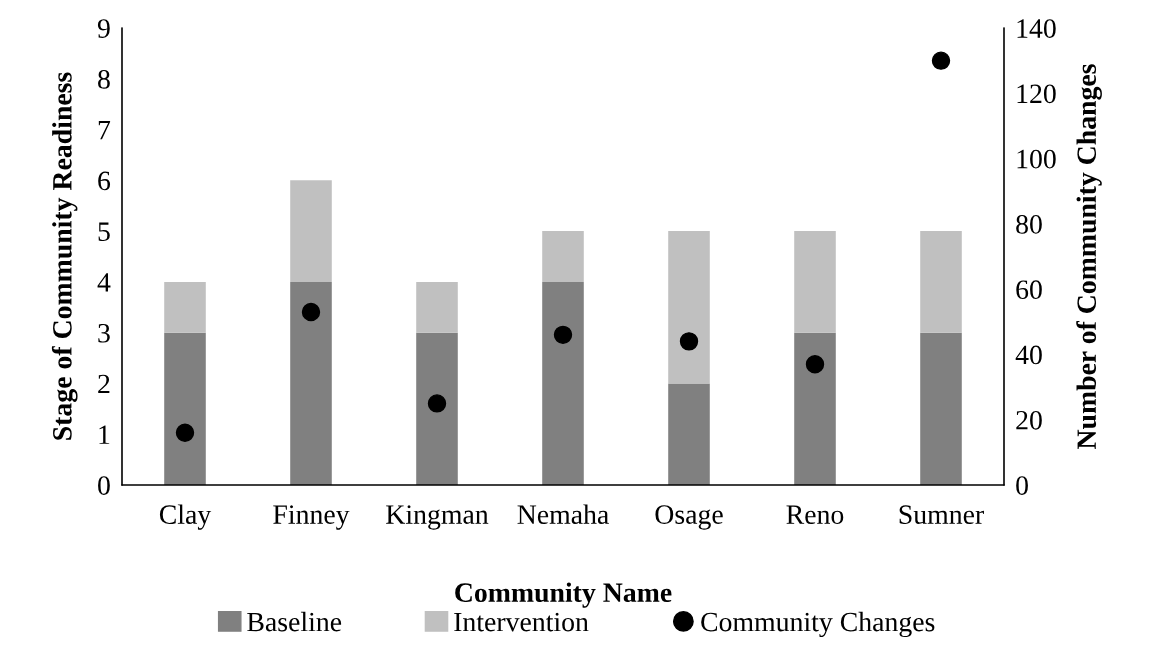  I want to click on x-tick-label: Reno, so click(815, 514).